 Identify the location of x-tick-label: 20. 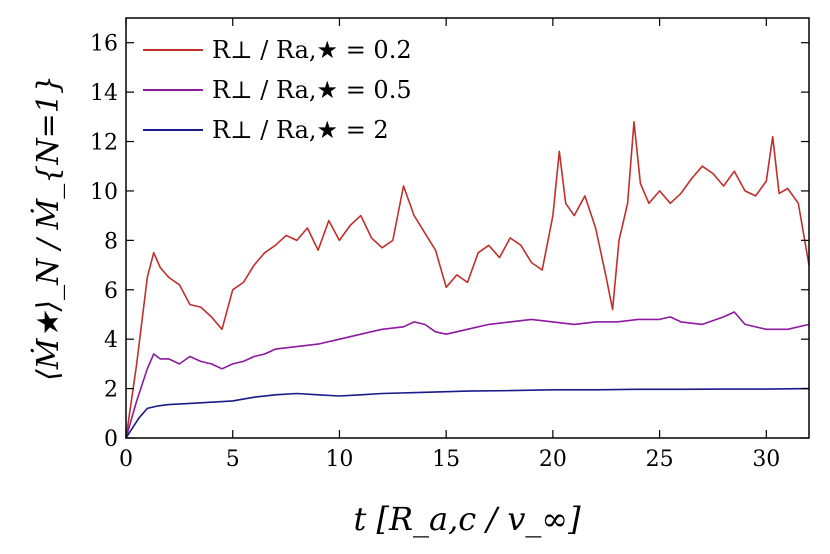
(553, 459).